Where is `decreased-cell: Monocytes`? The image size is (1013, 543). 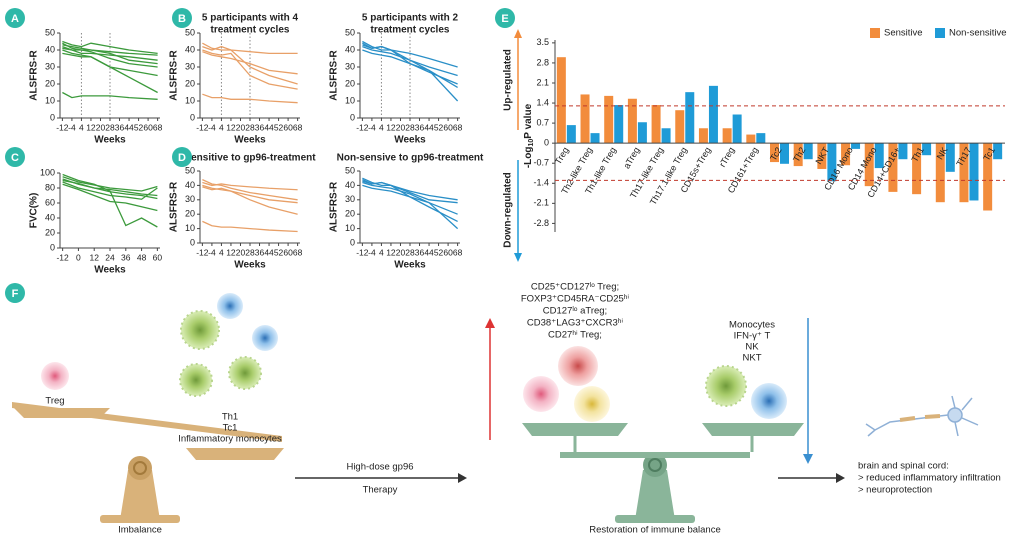 decreased-cell: Monocytes is located at coordinates (752, 325).